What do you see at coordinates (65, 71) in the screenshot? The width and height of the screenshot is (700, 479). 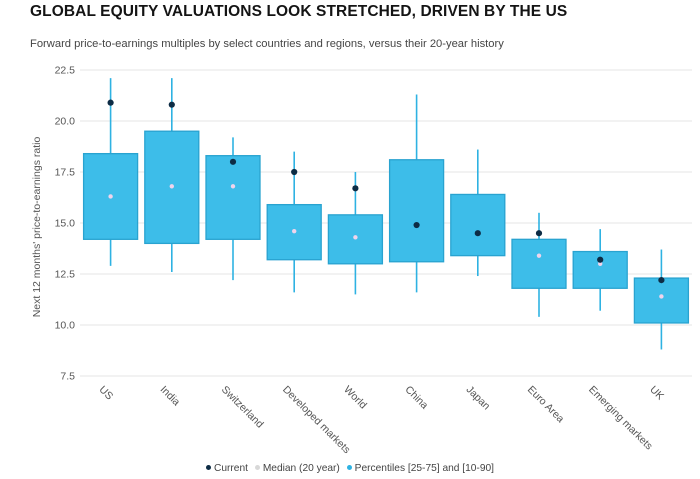 I see `y-tick-label: 22.5` at bounding box center [65, 71].